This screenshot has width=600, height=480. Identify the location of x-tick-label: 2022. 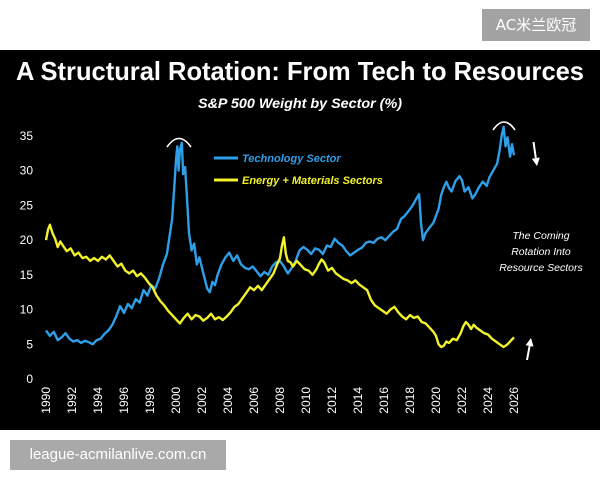
(462, 400).